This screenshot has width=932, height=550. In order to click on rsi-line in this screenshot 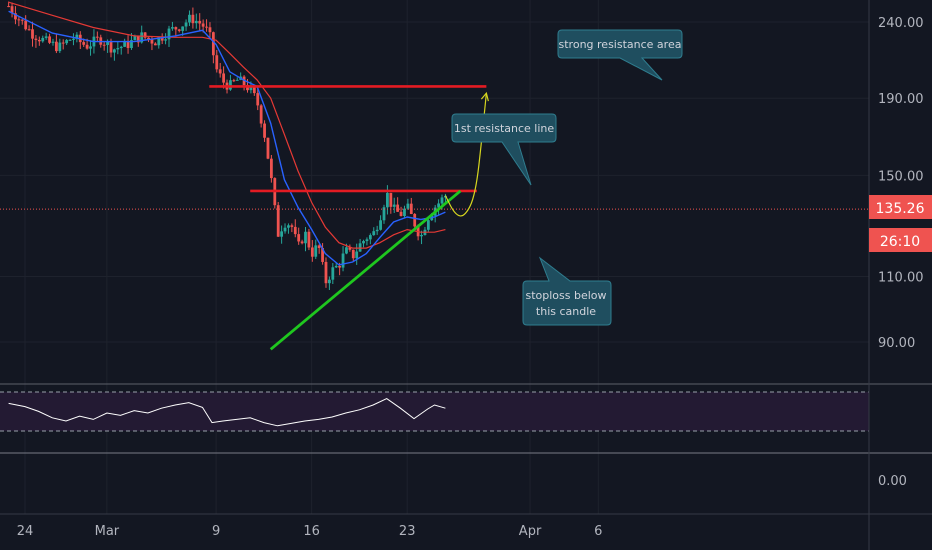, I will do `click(227, 412)`.